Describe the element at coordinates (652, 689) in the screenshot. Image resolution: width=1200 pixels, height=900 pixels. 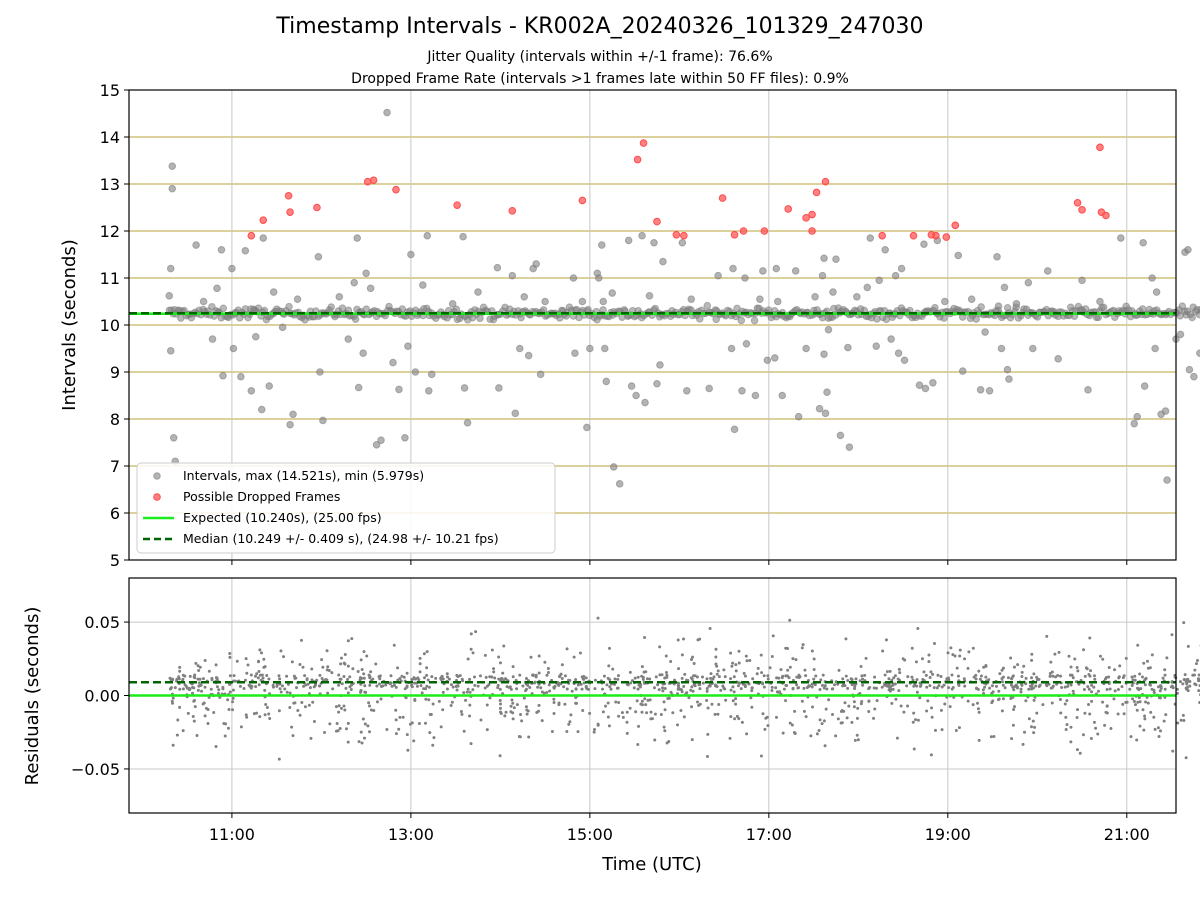
I see `bottom-plot-reference-lines` at that location.